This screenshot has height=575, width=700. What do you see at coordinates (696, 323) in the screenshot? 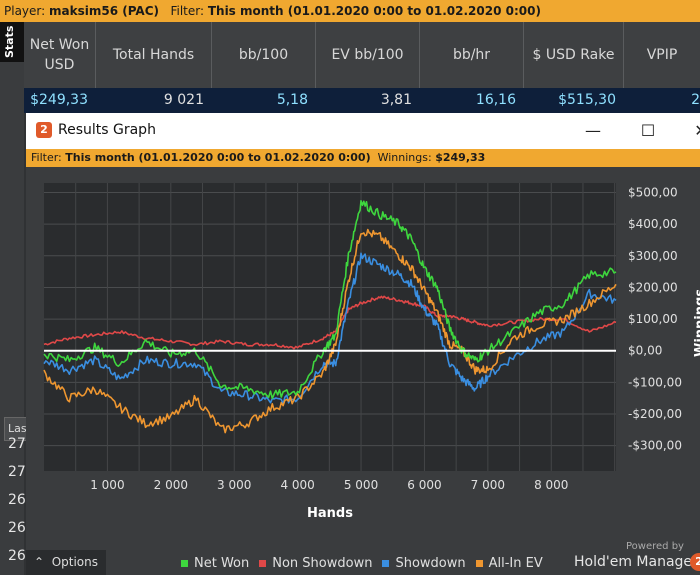
I see `y-axis-label: Winnings` at bounding box center [696, 323].